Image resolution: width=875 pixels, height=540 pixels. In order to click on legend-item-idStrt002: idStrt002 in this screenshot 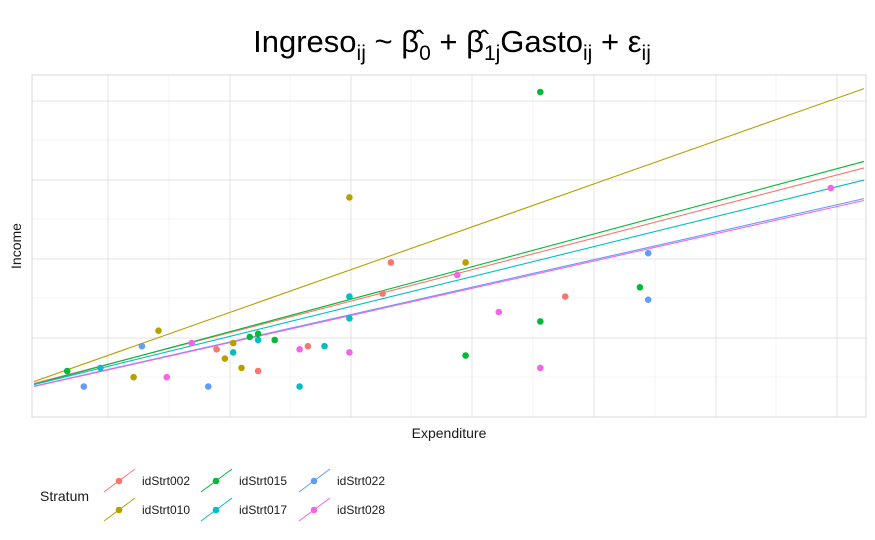, I will do `click(146, 480)`.